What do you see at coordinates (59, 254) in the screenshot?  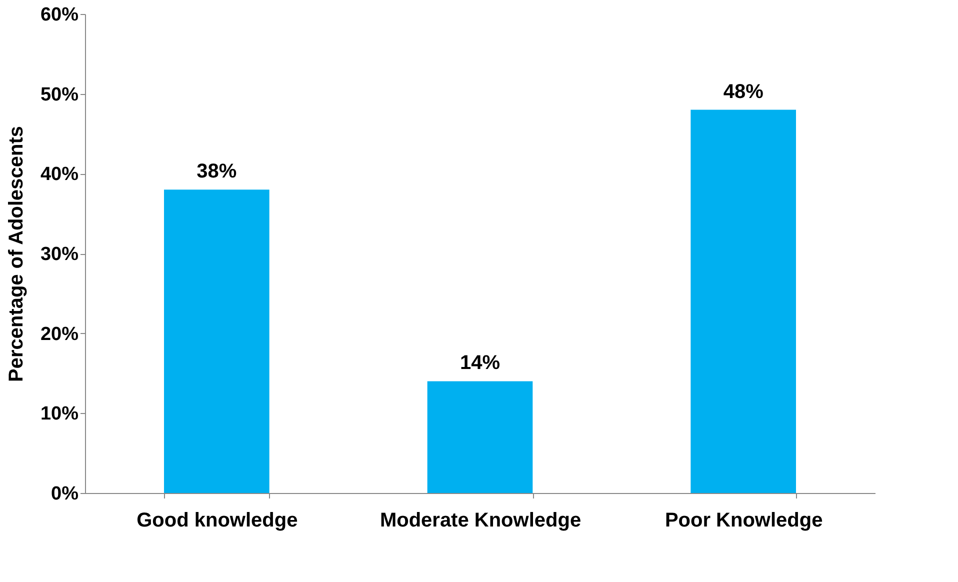 I see `y-tick-label: 30%` at bounding box center [59, 254].